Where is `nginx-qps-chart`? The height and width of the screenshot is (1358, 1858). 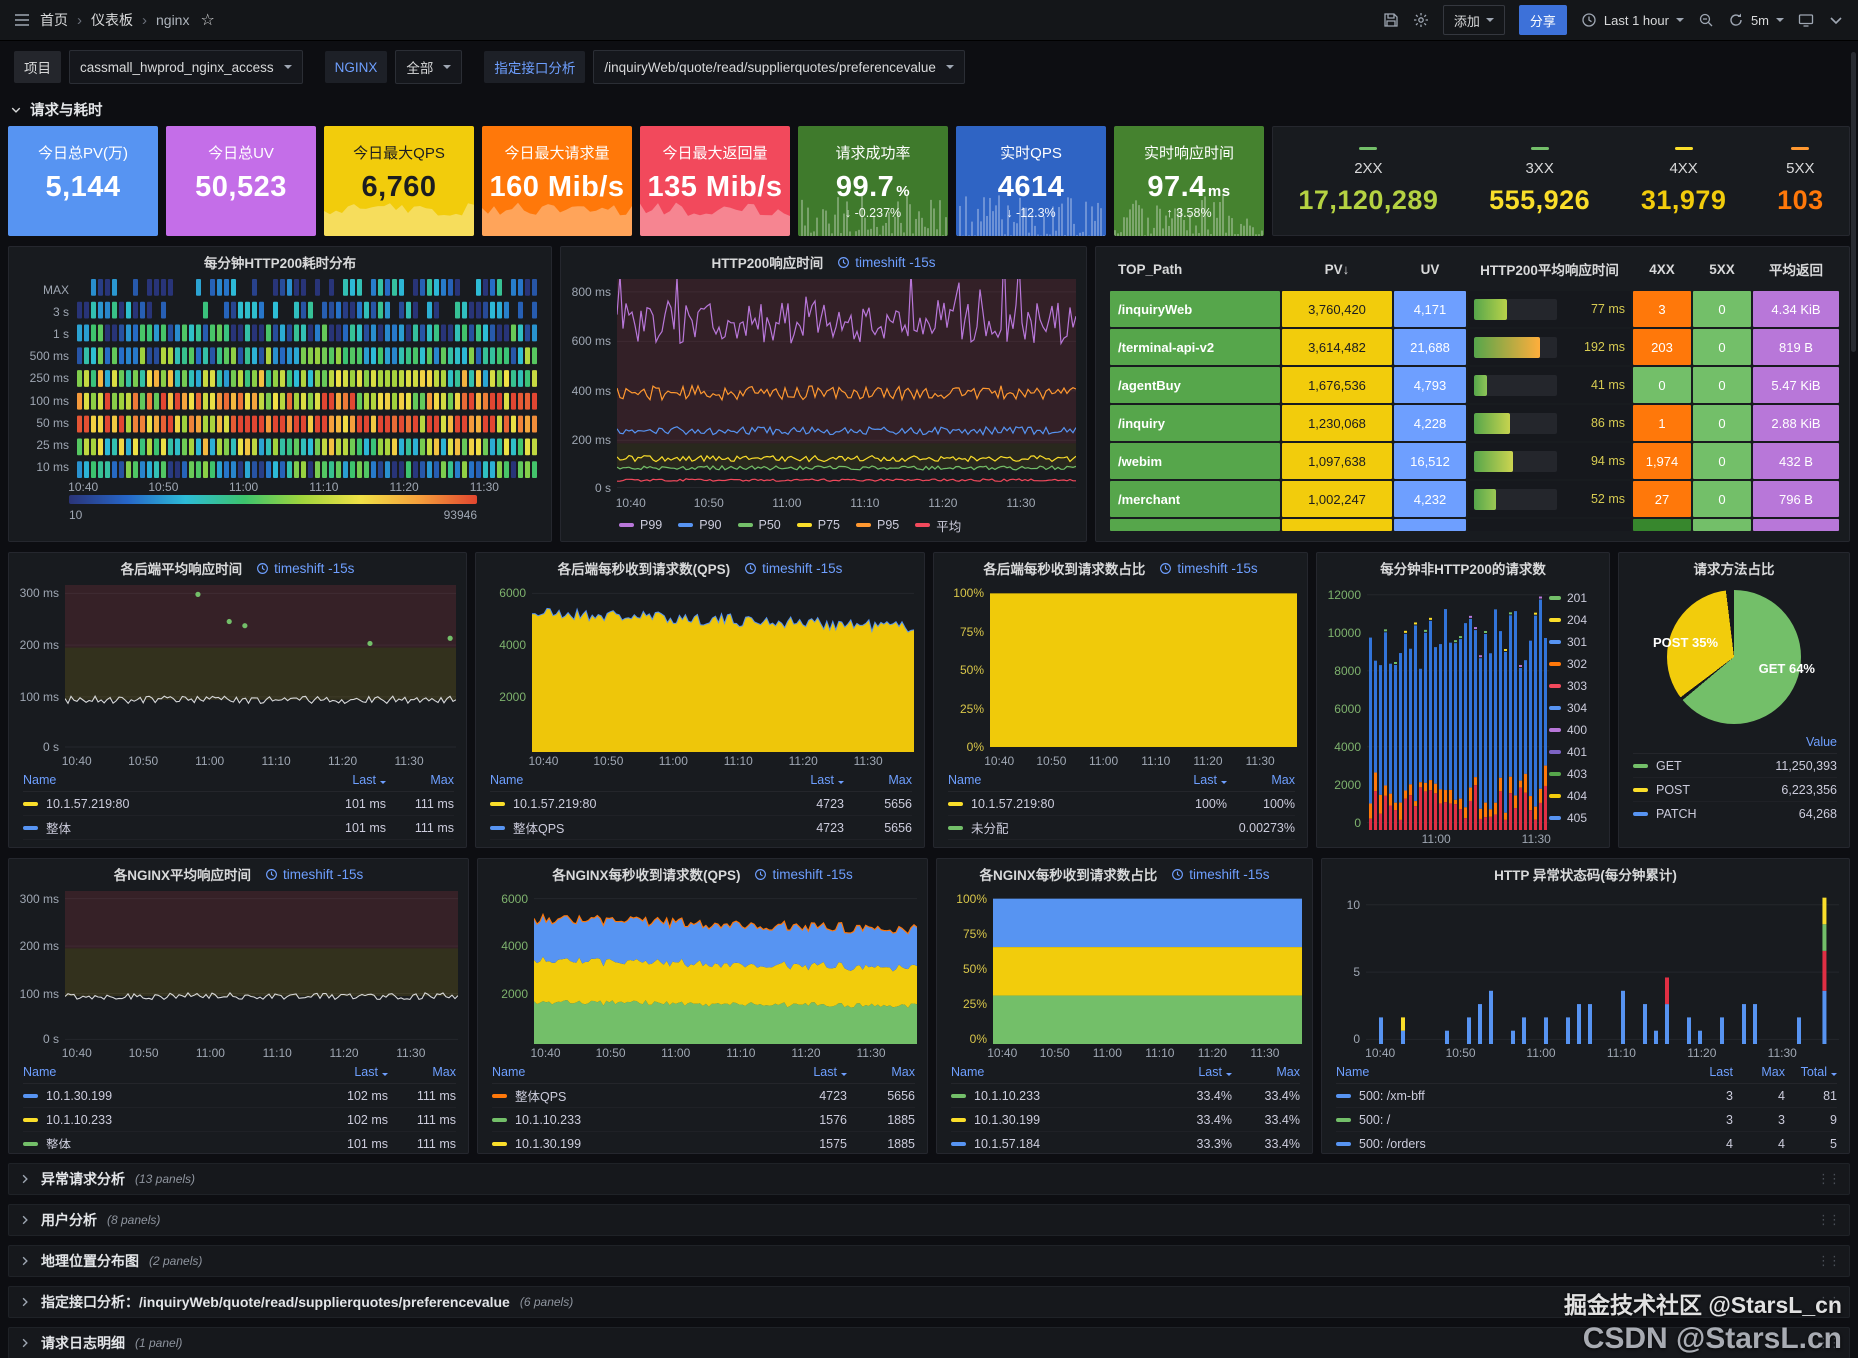
nginx-qps-chart is located at coordinates (725, 967).